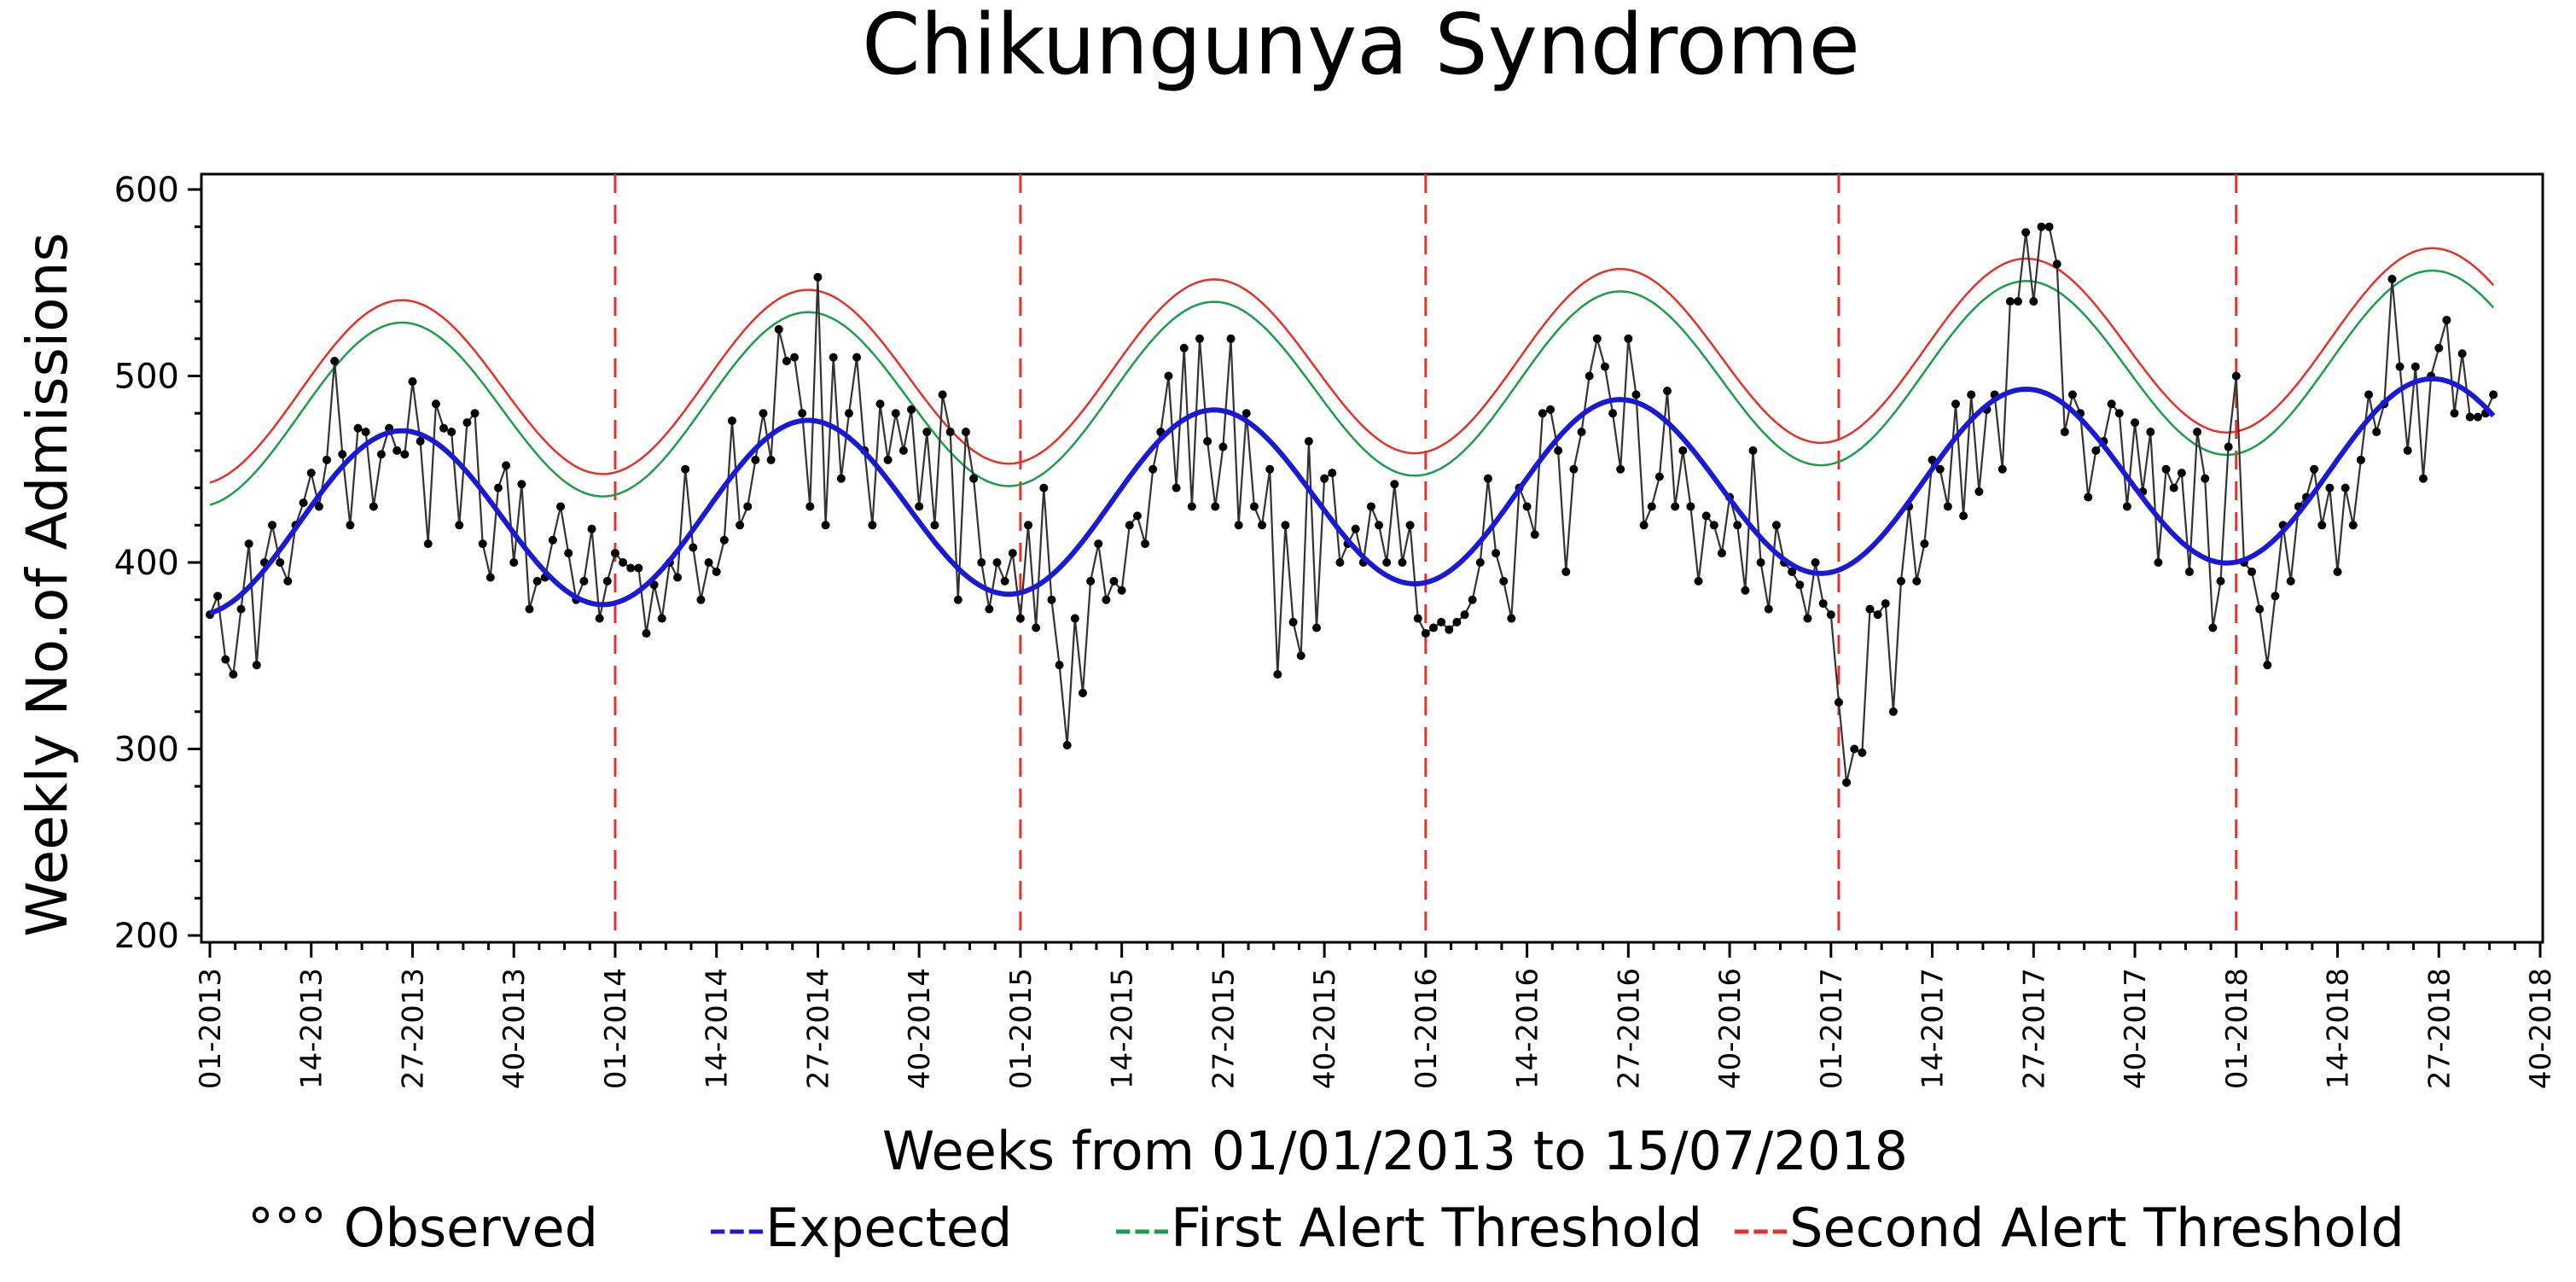  What do you see at coordinates (1408, 1228) in the screenshot?
I see `legend-item: ---First Alert Threshold` at bounding box center [1408, 1228].